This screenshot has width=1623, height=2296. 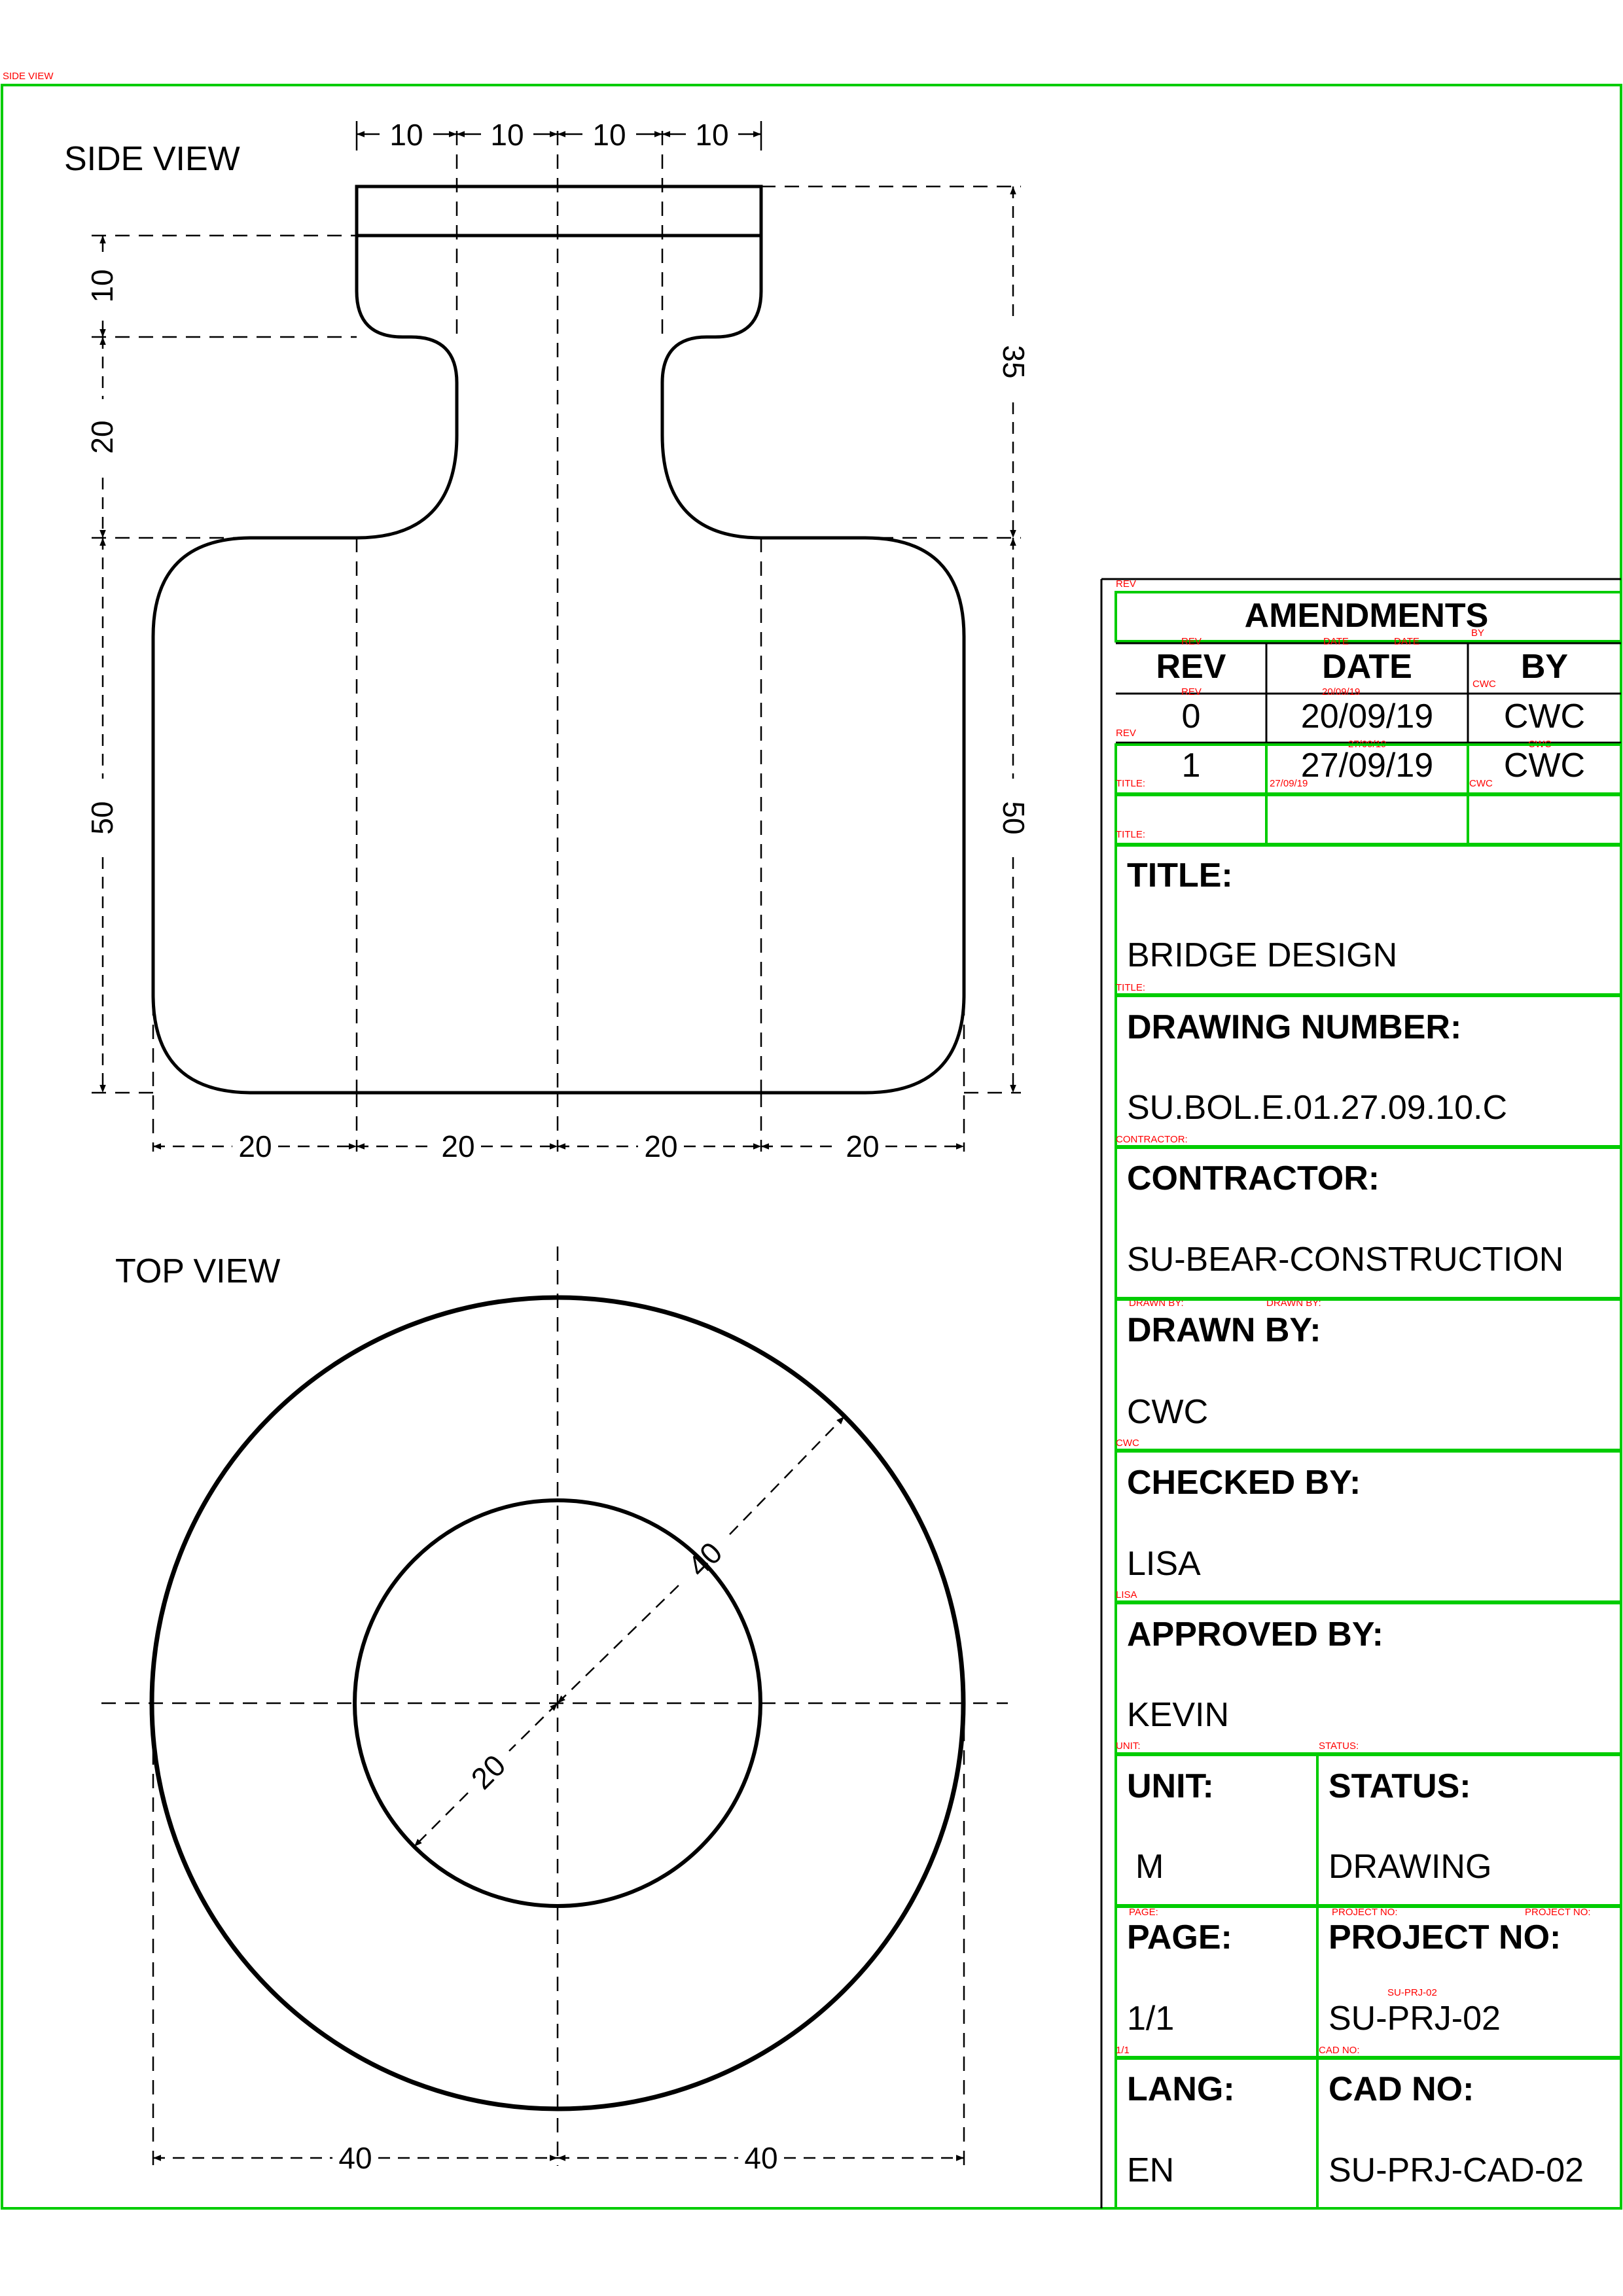 What do you see at coordinates (1415, 2019) in the screenshot?
I see `project-no-value: SU-PRJ-02` at bounding box center [1415, 2019].